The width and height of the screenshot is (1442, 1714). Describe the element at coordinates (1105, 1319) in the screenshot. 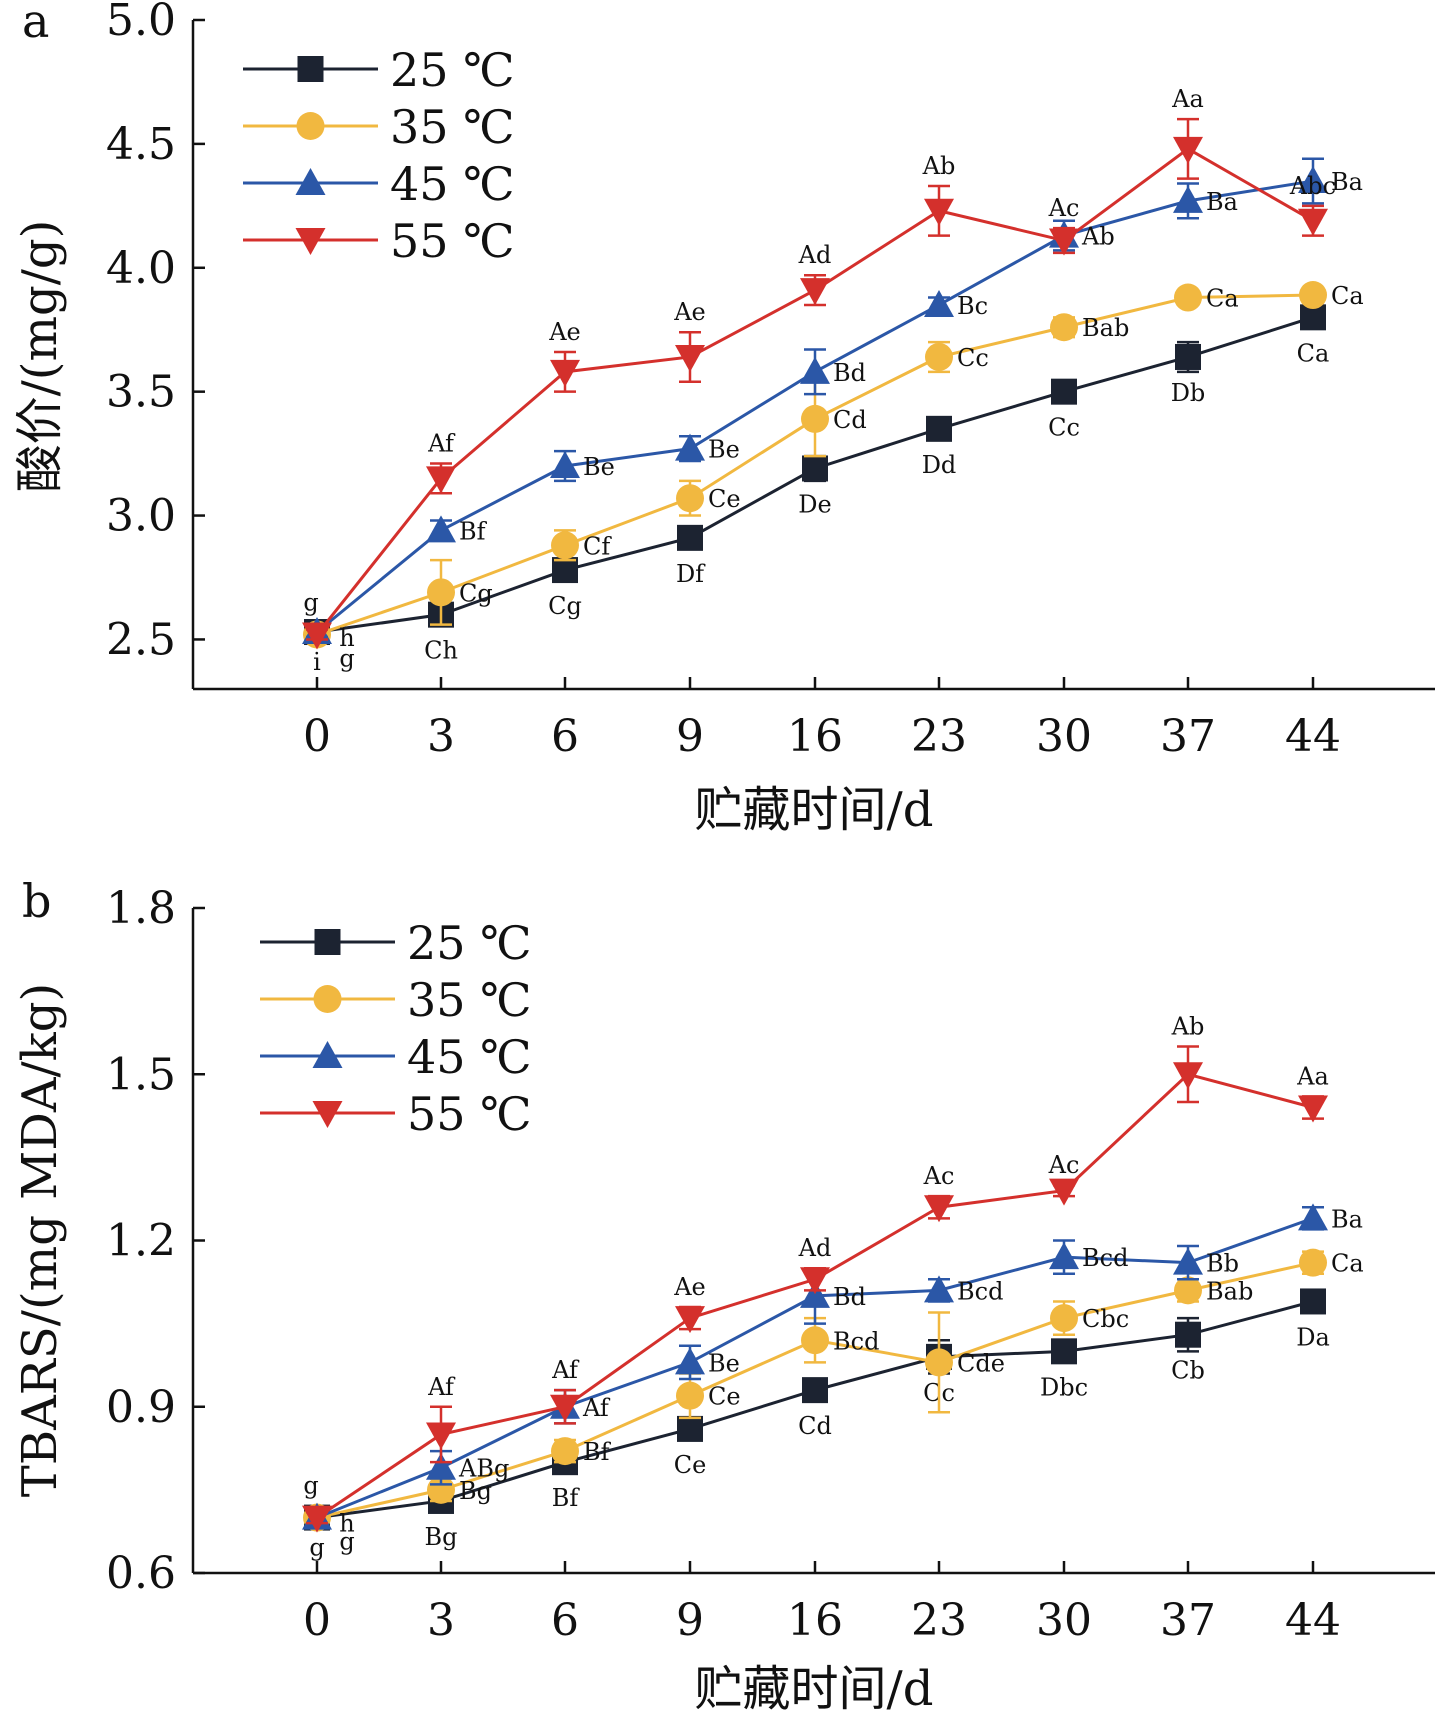

I see `significance-label: Cbc` at that location.